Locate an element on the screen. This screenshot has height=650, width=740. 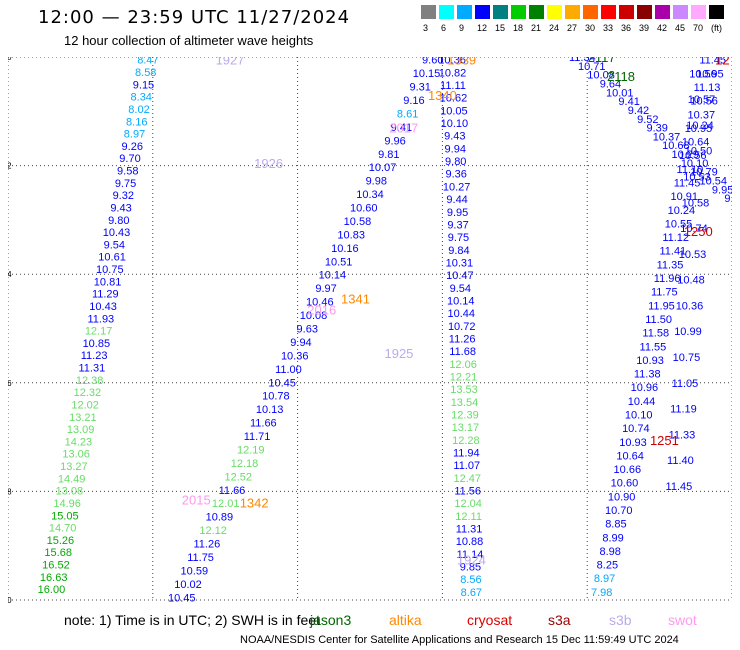
wave-height-value: 10.10 is located at coordinates (695, 164).